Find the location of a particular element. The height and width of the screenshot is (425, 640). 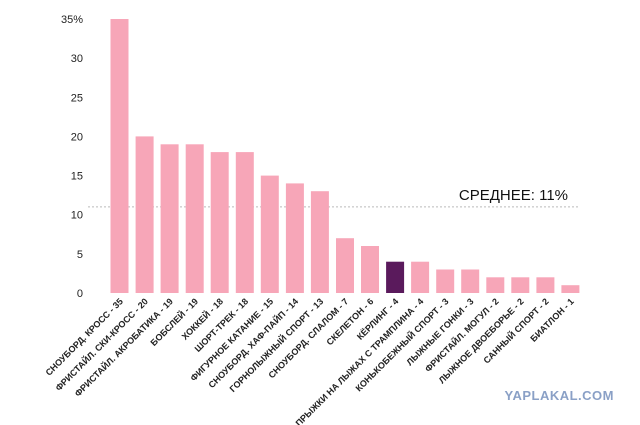

y-tick-label: 30 is located at coordinates (77, 59).